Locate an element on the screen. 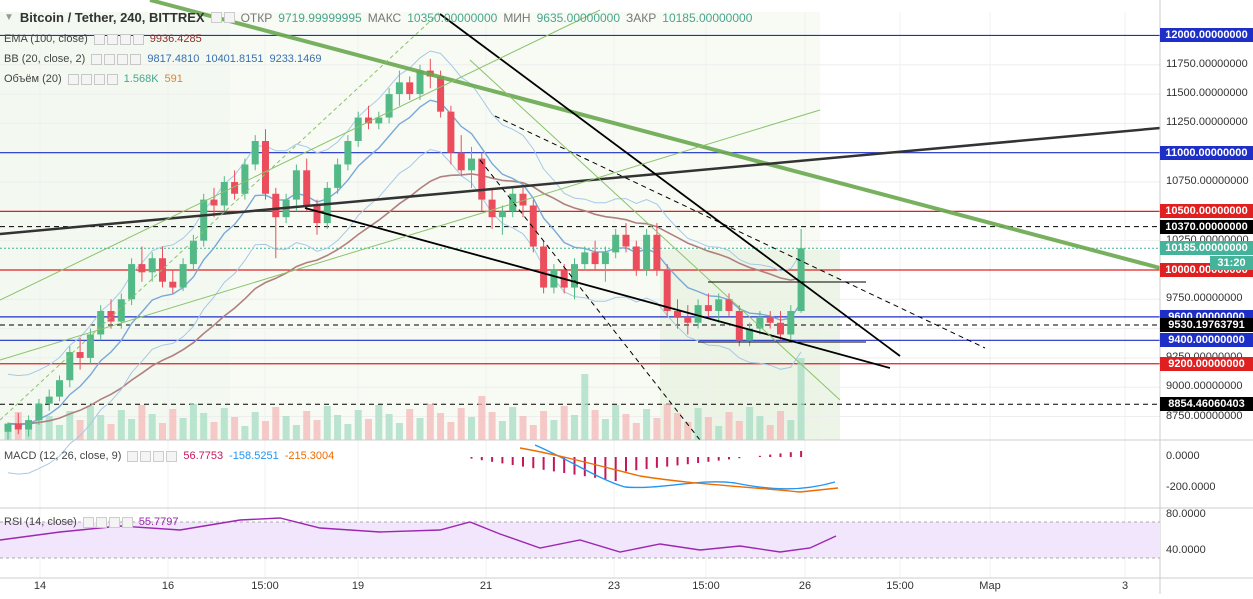 The image size is (1253, 599). volume-buttons is located at coordinates (92, 79).